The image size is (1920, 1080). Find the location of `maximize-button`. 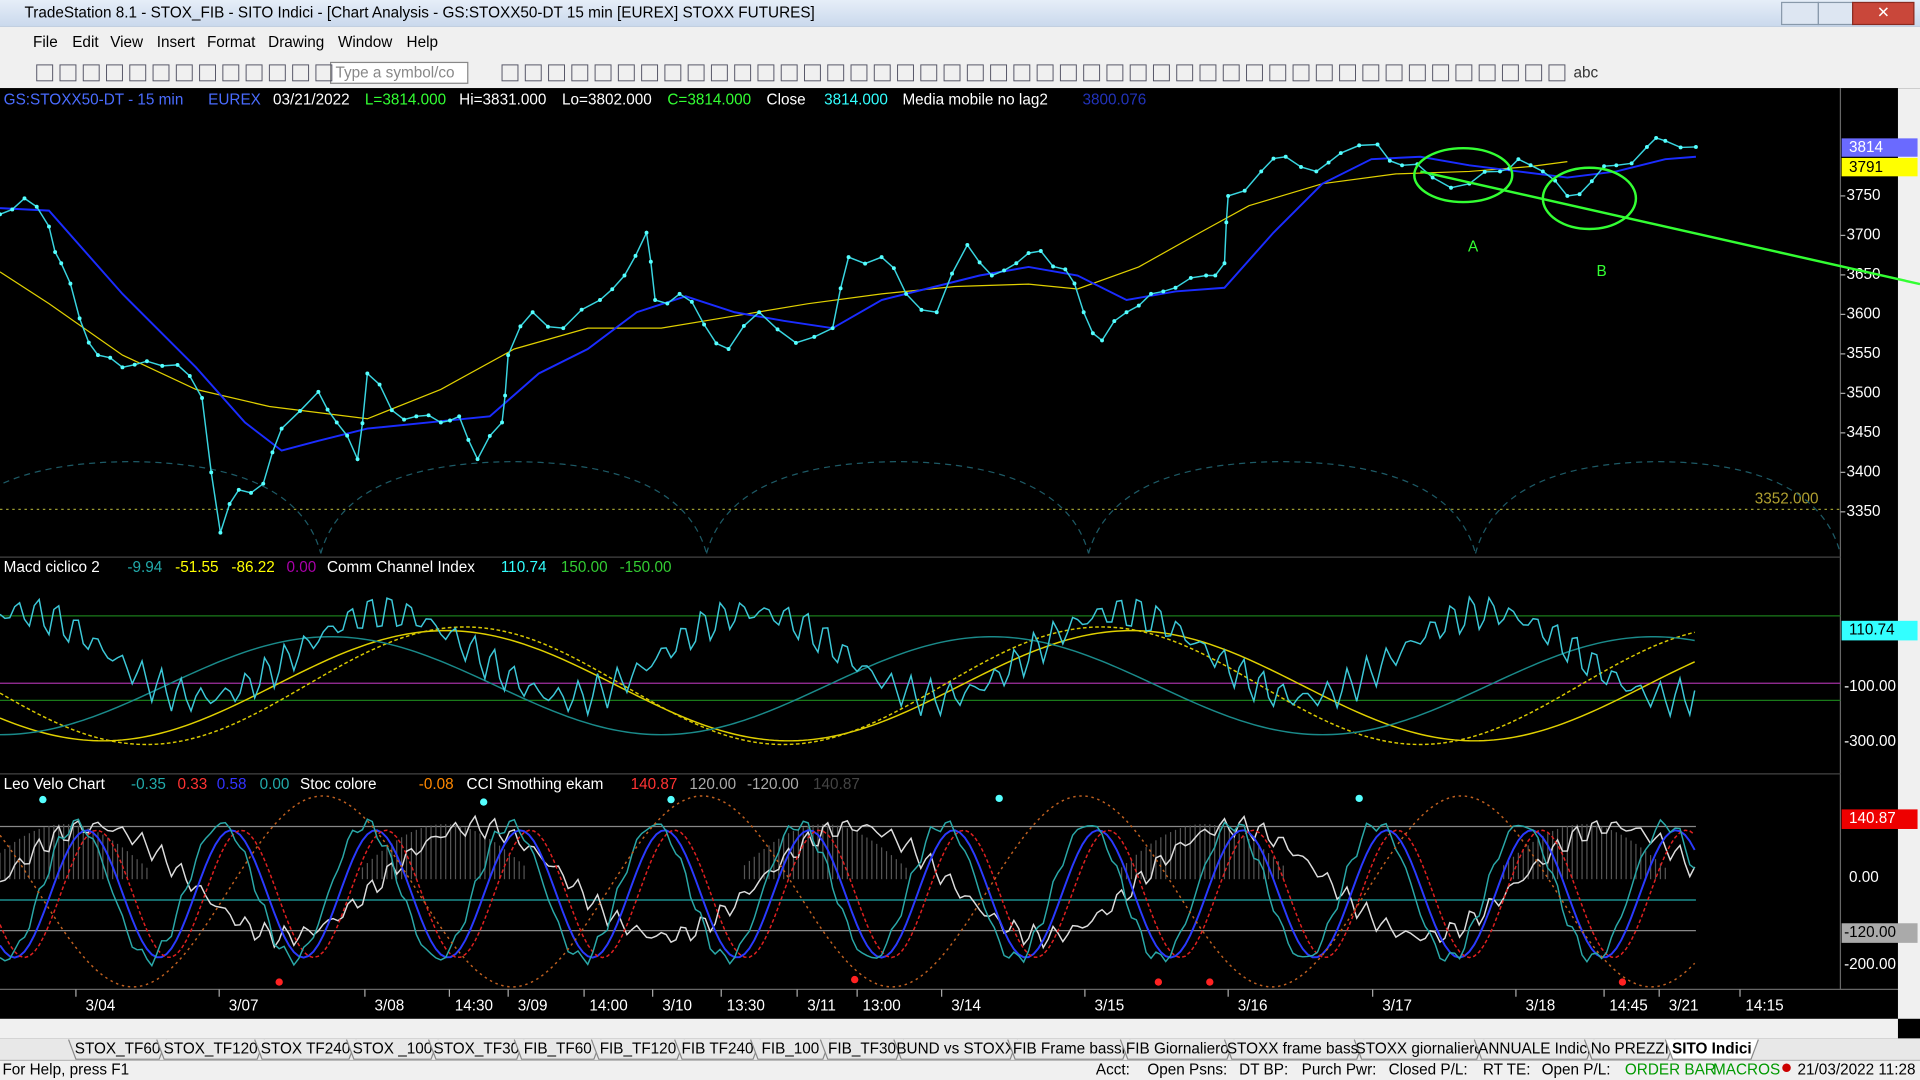

maximize-button is located at coordinates (1835, 13).